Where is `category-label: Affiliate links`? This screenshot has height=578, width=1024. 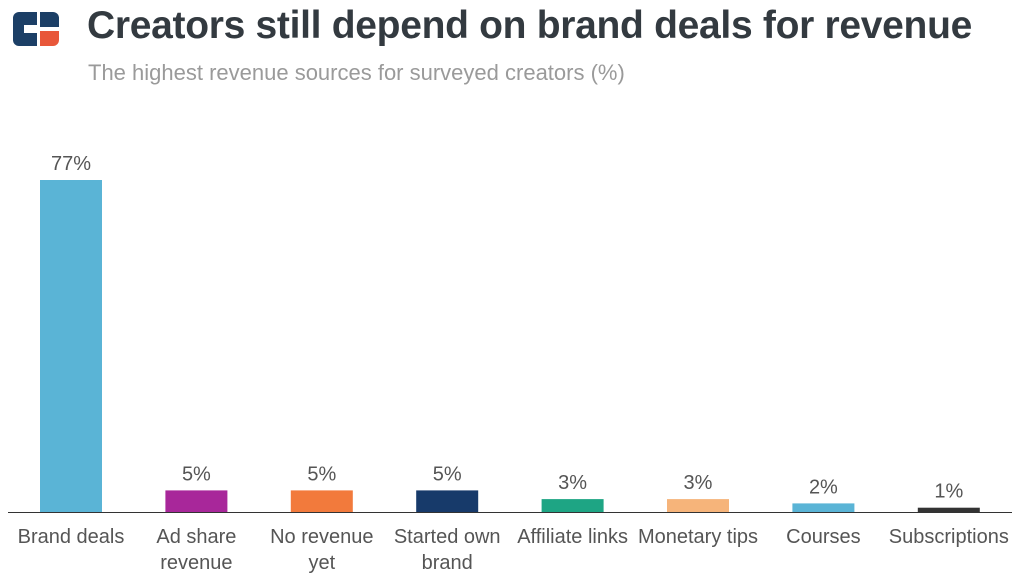
category-label: Affiliate links is located at coordinates (572, 537).